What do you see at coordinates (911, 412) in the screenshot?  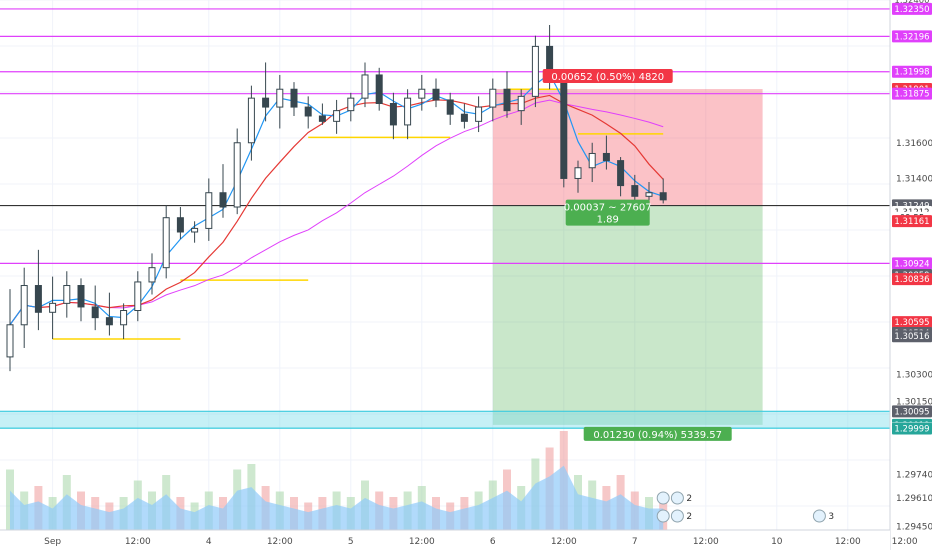 I see `price-tag: 1.30095` at bounding box center [911, 412].